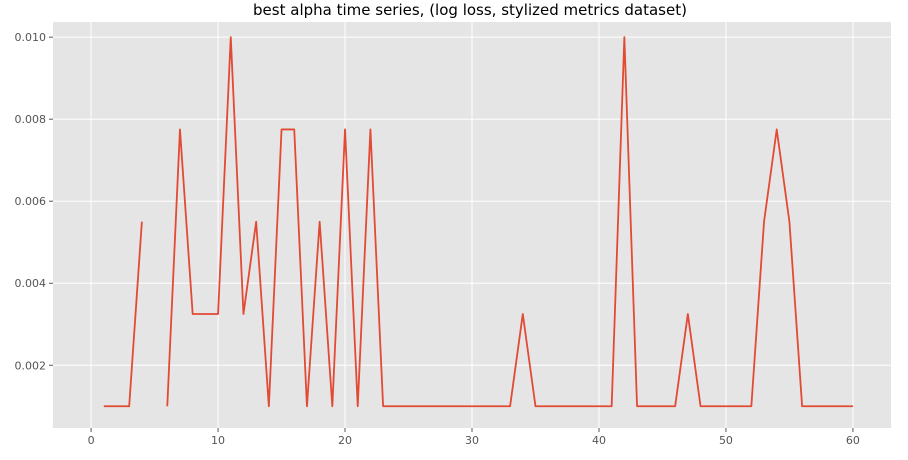 The width and height of the screenshot is (908, 460). Describe the element at coordinates (31, 201) in the screenshot. I see `y-tick-label: 0.006` at that location.